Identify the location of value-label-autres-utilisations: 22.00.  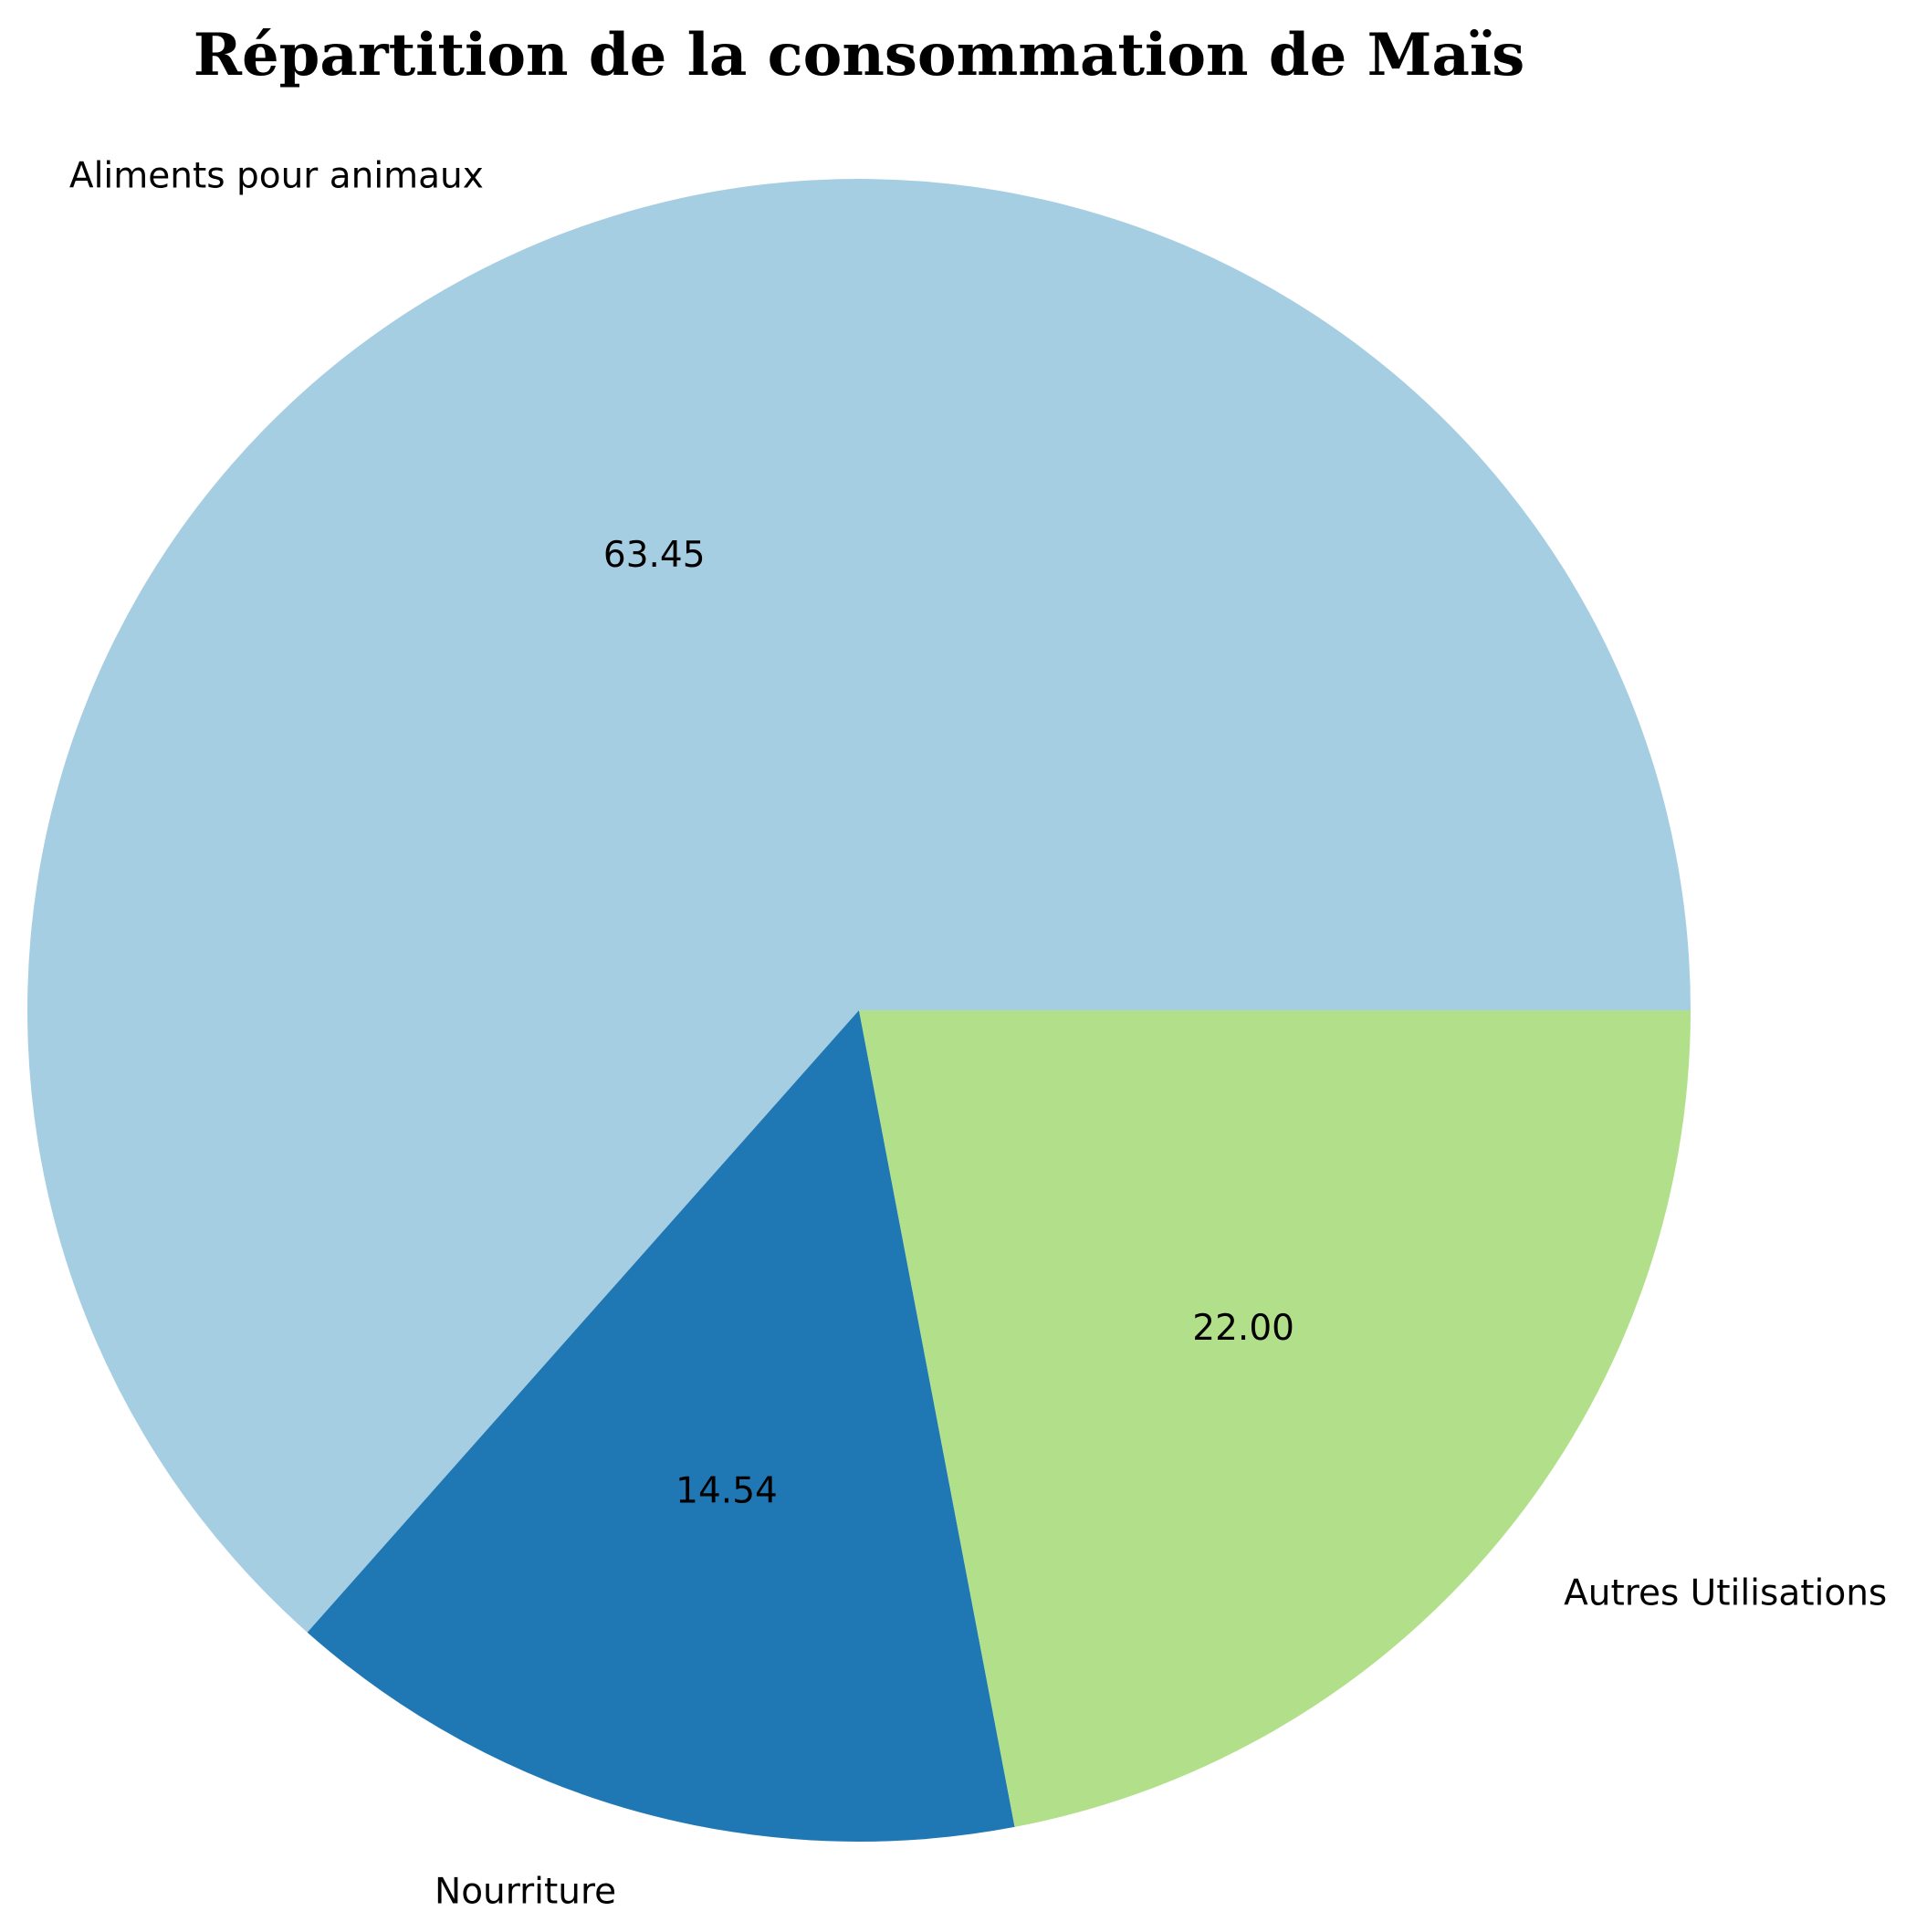
(1243, 1328).